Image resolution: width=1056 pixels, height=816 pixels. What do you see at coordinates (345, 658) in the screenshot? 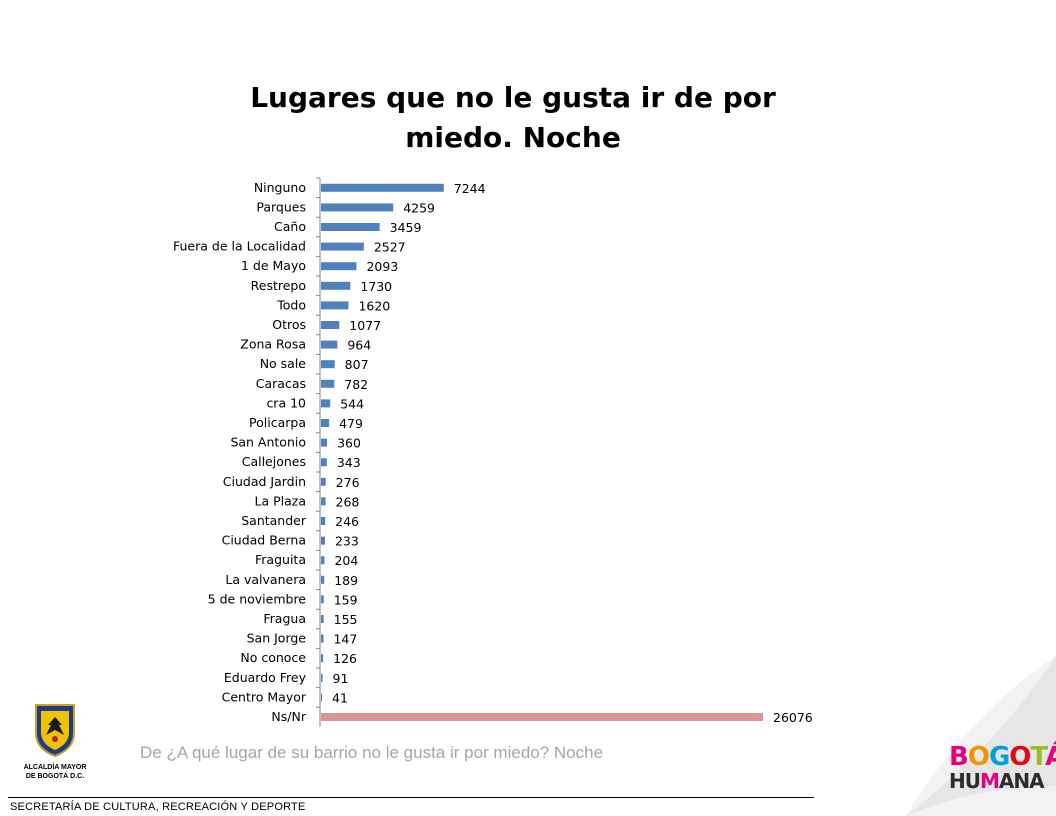
I see `data-label: 126` at bounding box center [345, 658].